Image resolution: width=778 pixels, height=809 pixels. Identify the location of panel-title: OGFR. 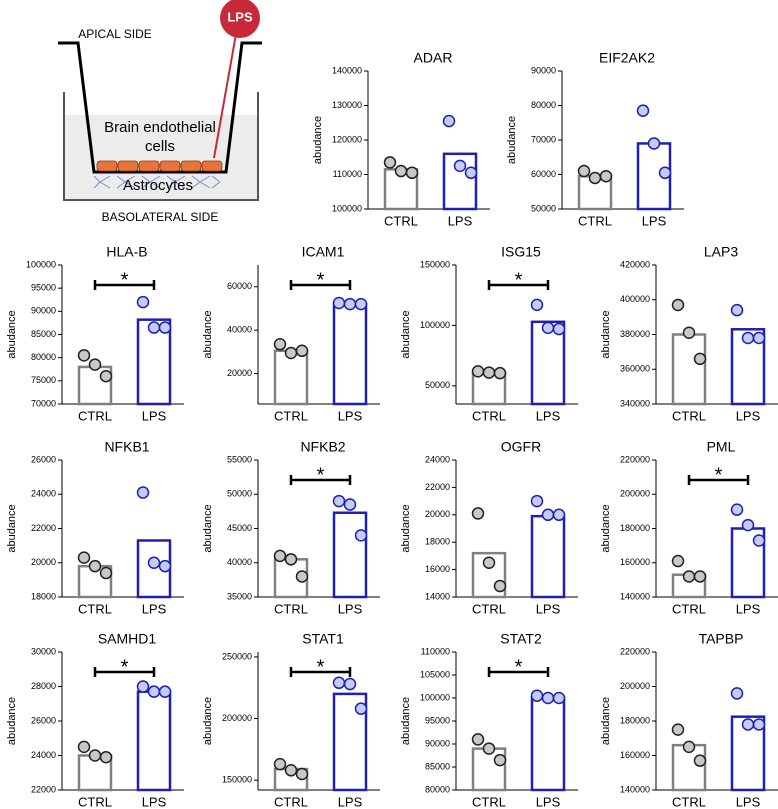
(521, 447).